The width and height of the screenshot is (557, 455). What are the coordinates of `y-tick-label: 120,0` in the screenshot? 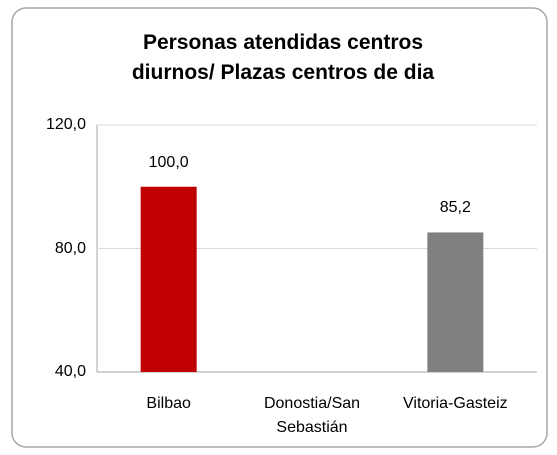 It's located at (65, 124).